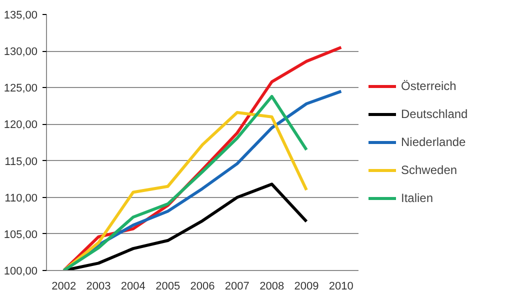  Describe the element at coordinates (21, 234) in the screenshot. I see `y-tick-label: 105,00` at that location.